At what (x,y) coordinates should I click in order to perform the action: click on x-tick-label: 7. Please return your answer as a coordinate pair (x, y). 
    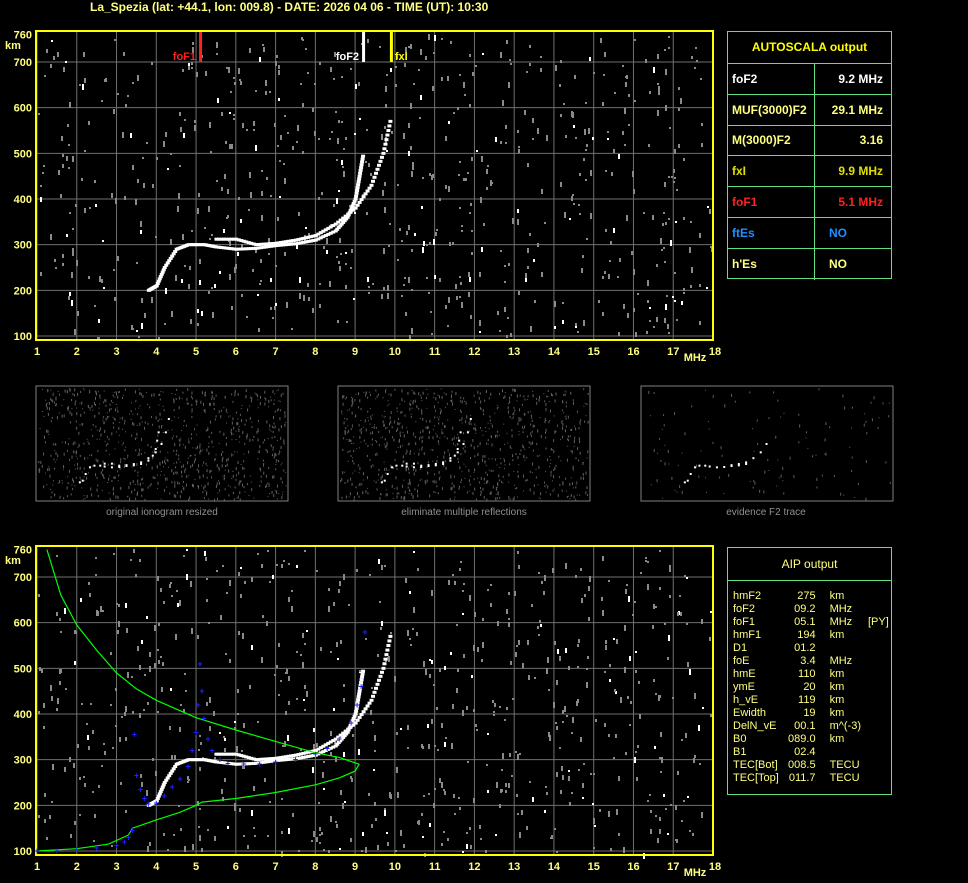
    Looking at the image, I should click on (276, 352).